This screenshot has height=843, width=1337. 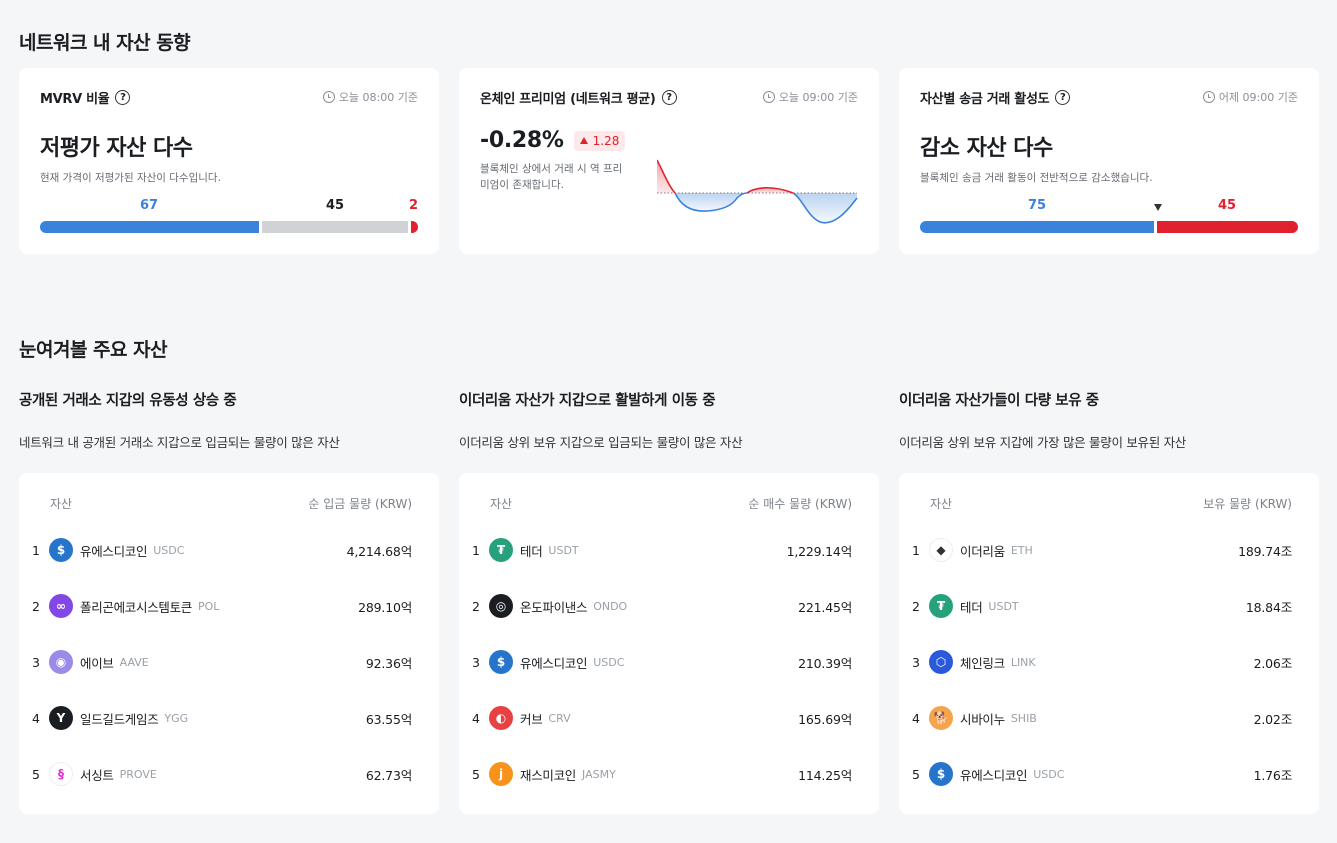 What do you see at coordinates (941, 718) in the screenshot?
I see `shib-icon: 🐕` at bounding box center [941, 718].